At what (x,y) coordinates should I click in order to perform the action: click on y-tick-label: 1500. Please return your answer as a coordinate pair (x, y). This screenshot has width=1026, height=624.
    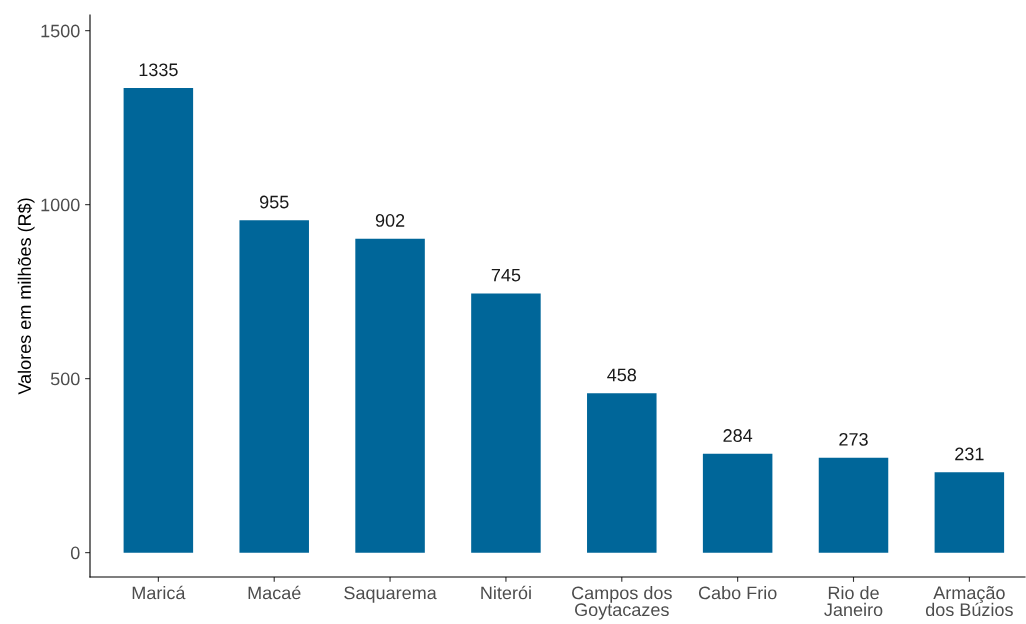
    Looking at the image, I should click on (60, 31).